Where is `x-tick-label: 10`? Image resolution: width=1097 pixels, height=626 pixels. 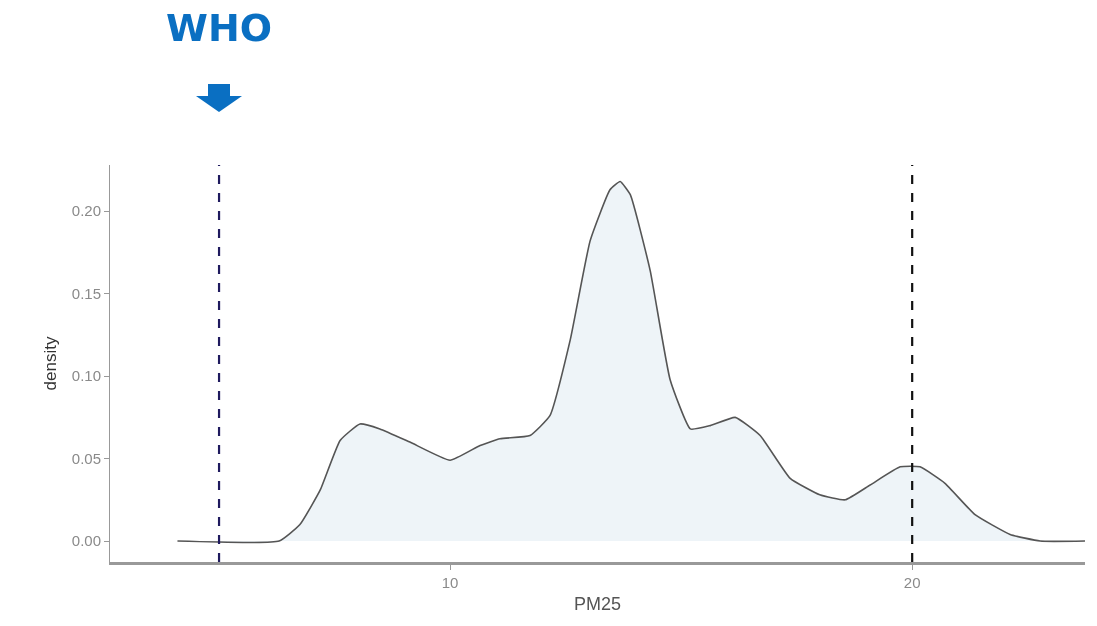 x-tick-label: 10 is located at coordinates (450, 582).